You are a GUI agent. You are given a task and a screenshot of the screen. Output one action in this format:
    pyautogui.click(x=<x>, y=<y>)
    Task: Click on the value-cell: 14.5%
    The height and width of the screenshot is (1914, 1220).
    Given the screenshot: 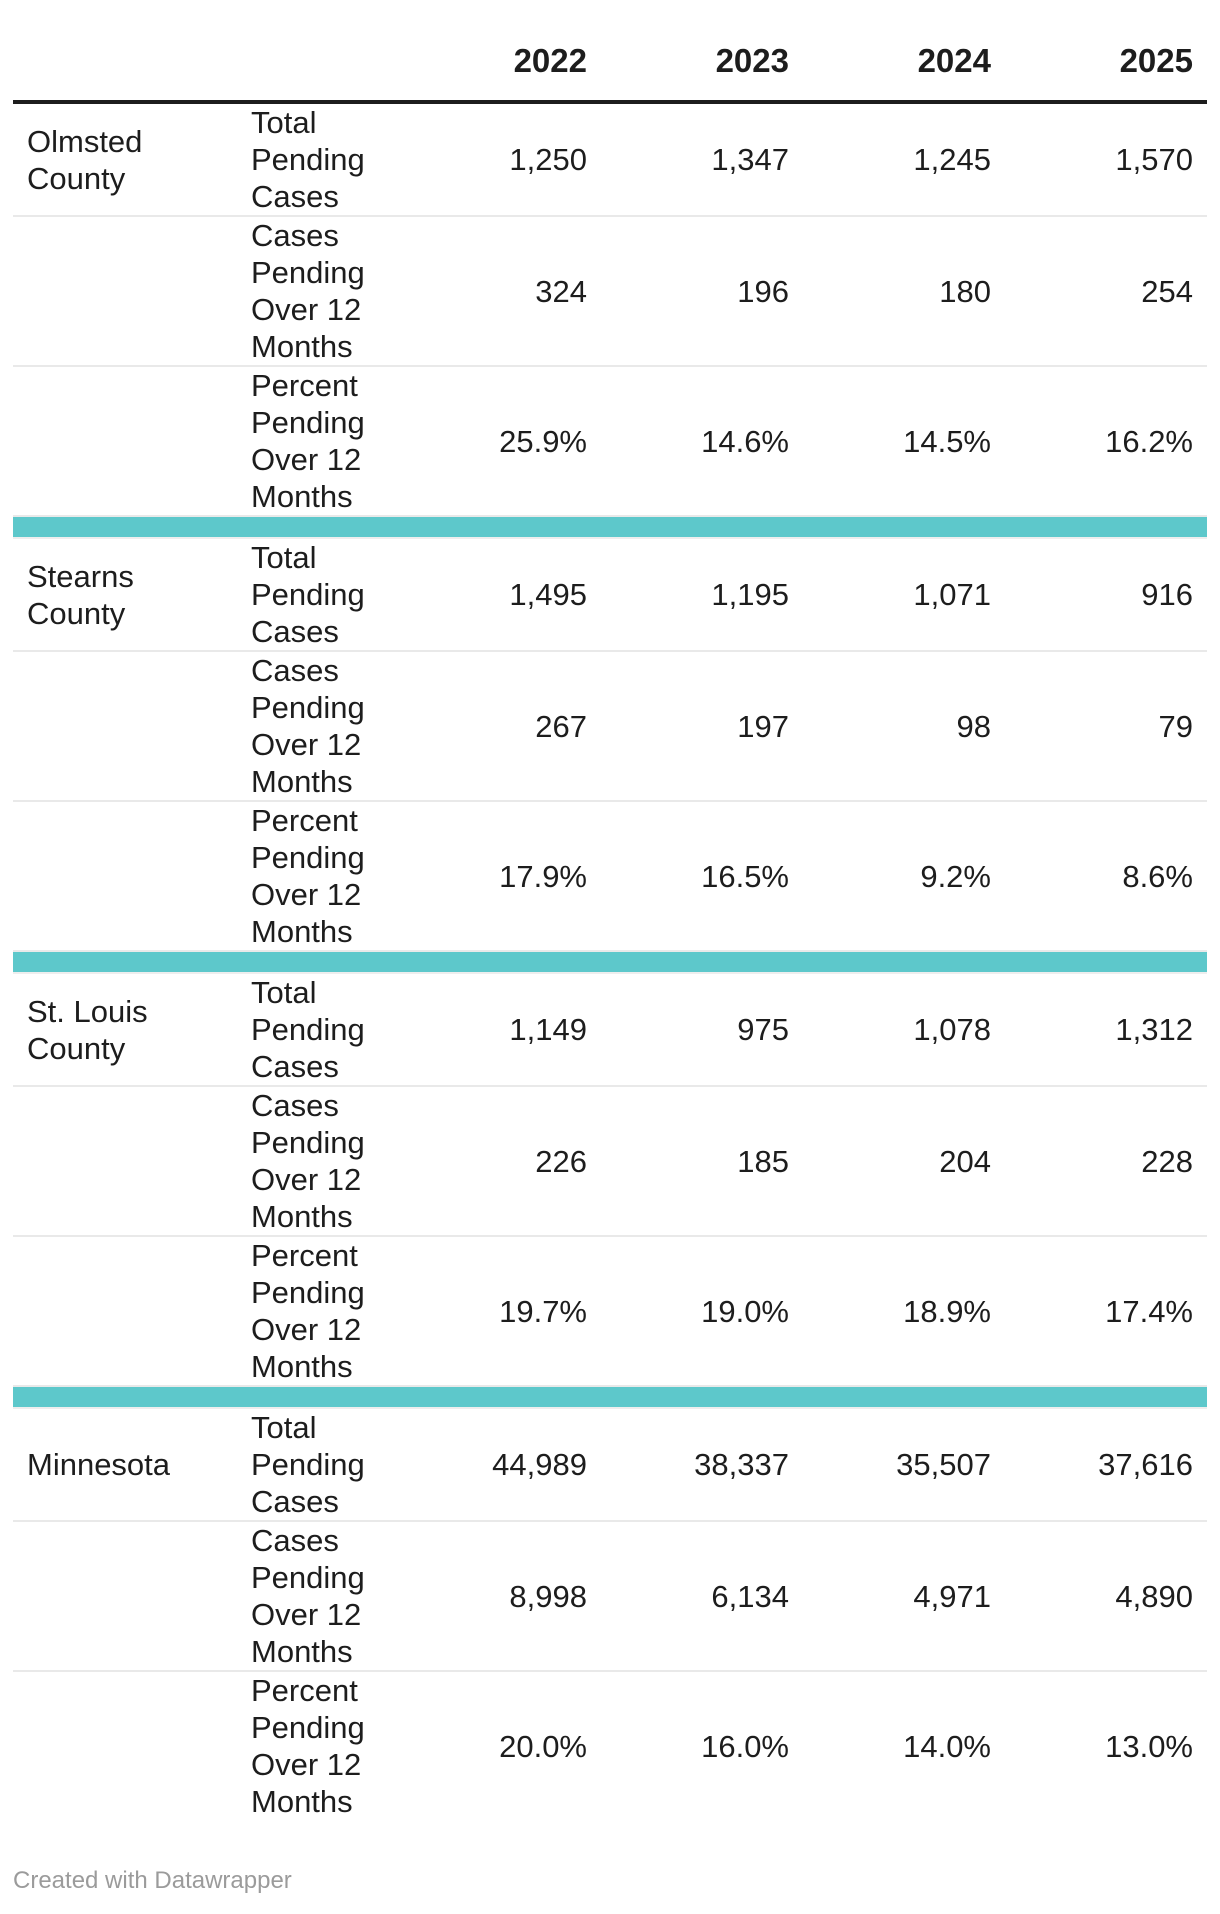 What is the action you would take?
    pyautogui.click(x=904, y=441)
    